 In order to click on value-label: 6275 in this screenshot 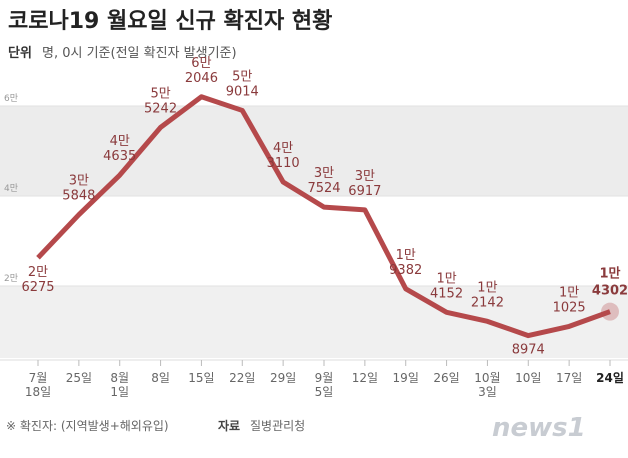, I will do `click(37, 287)`.